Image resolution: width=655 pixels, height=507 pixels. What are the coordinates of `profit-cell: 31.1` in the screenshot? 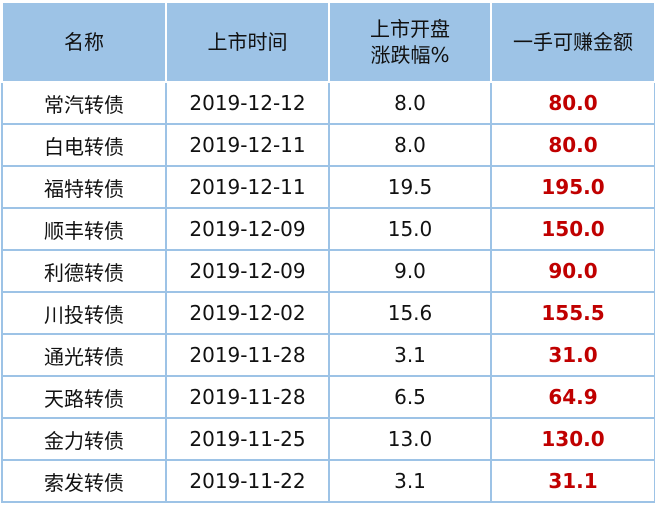 It's located at (572, 481).